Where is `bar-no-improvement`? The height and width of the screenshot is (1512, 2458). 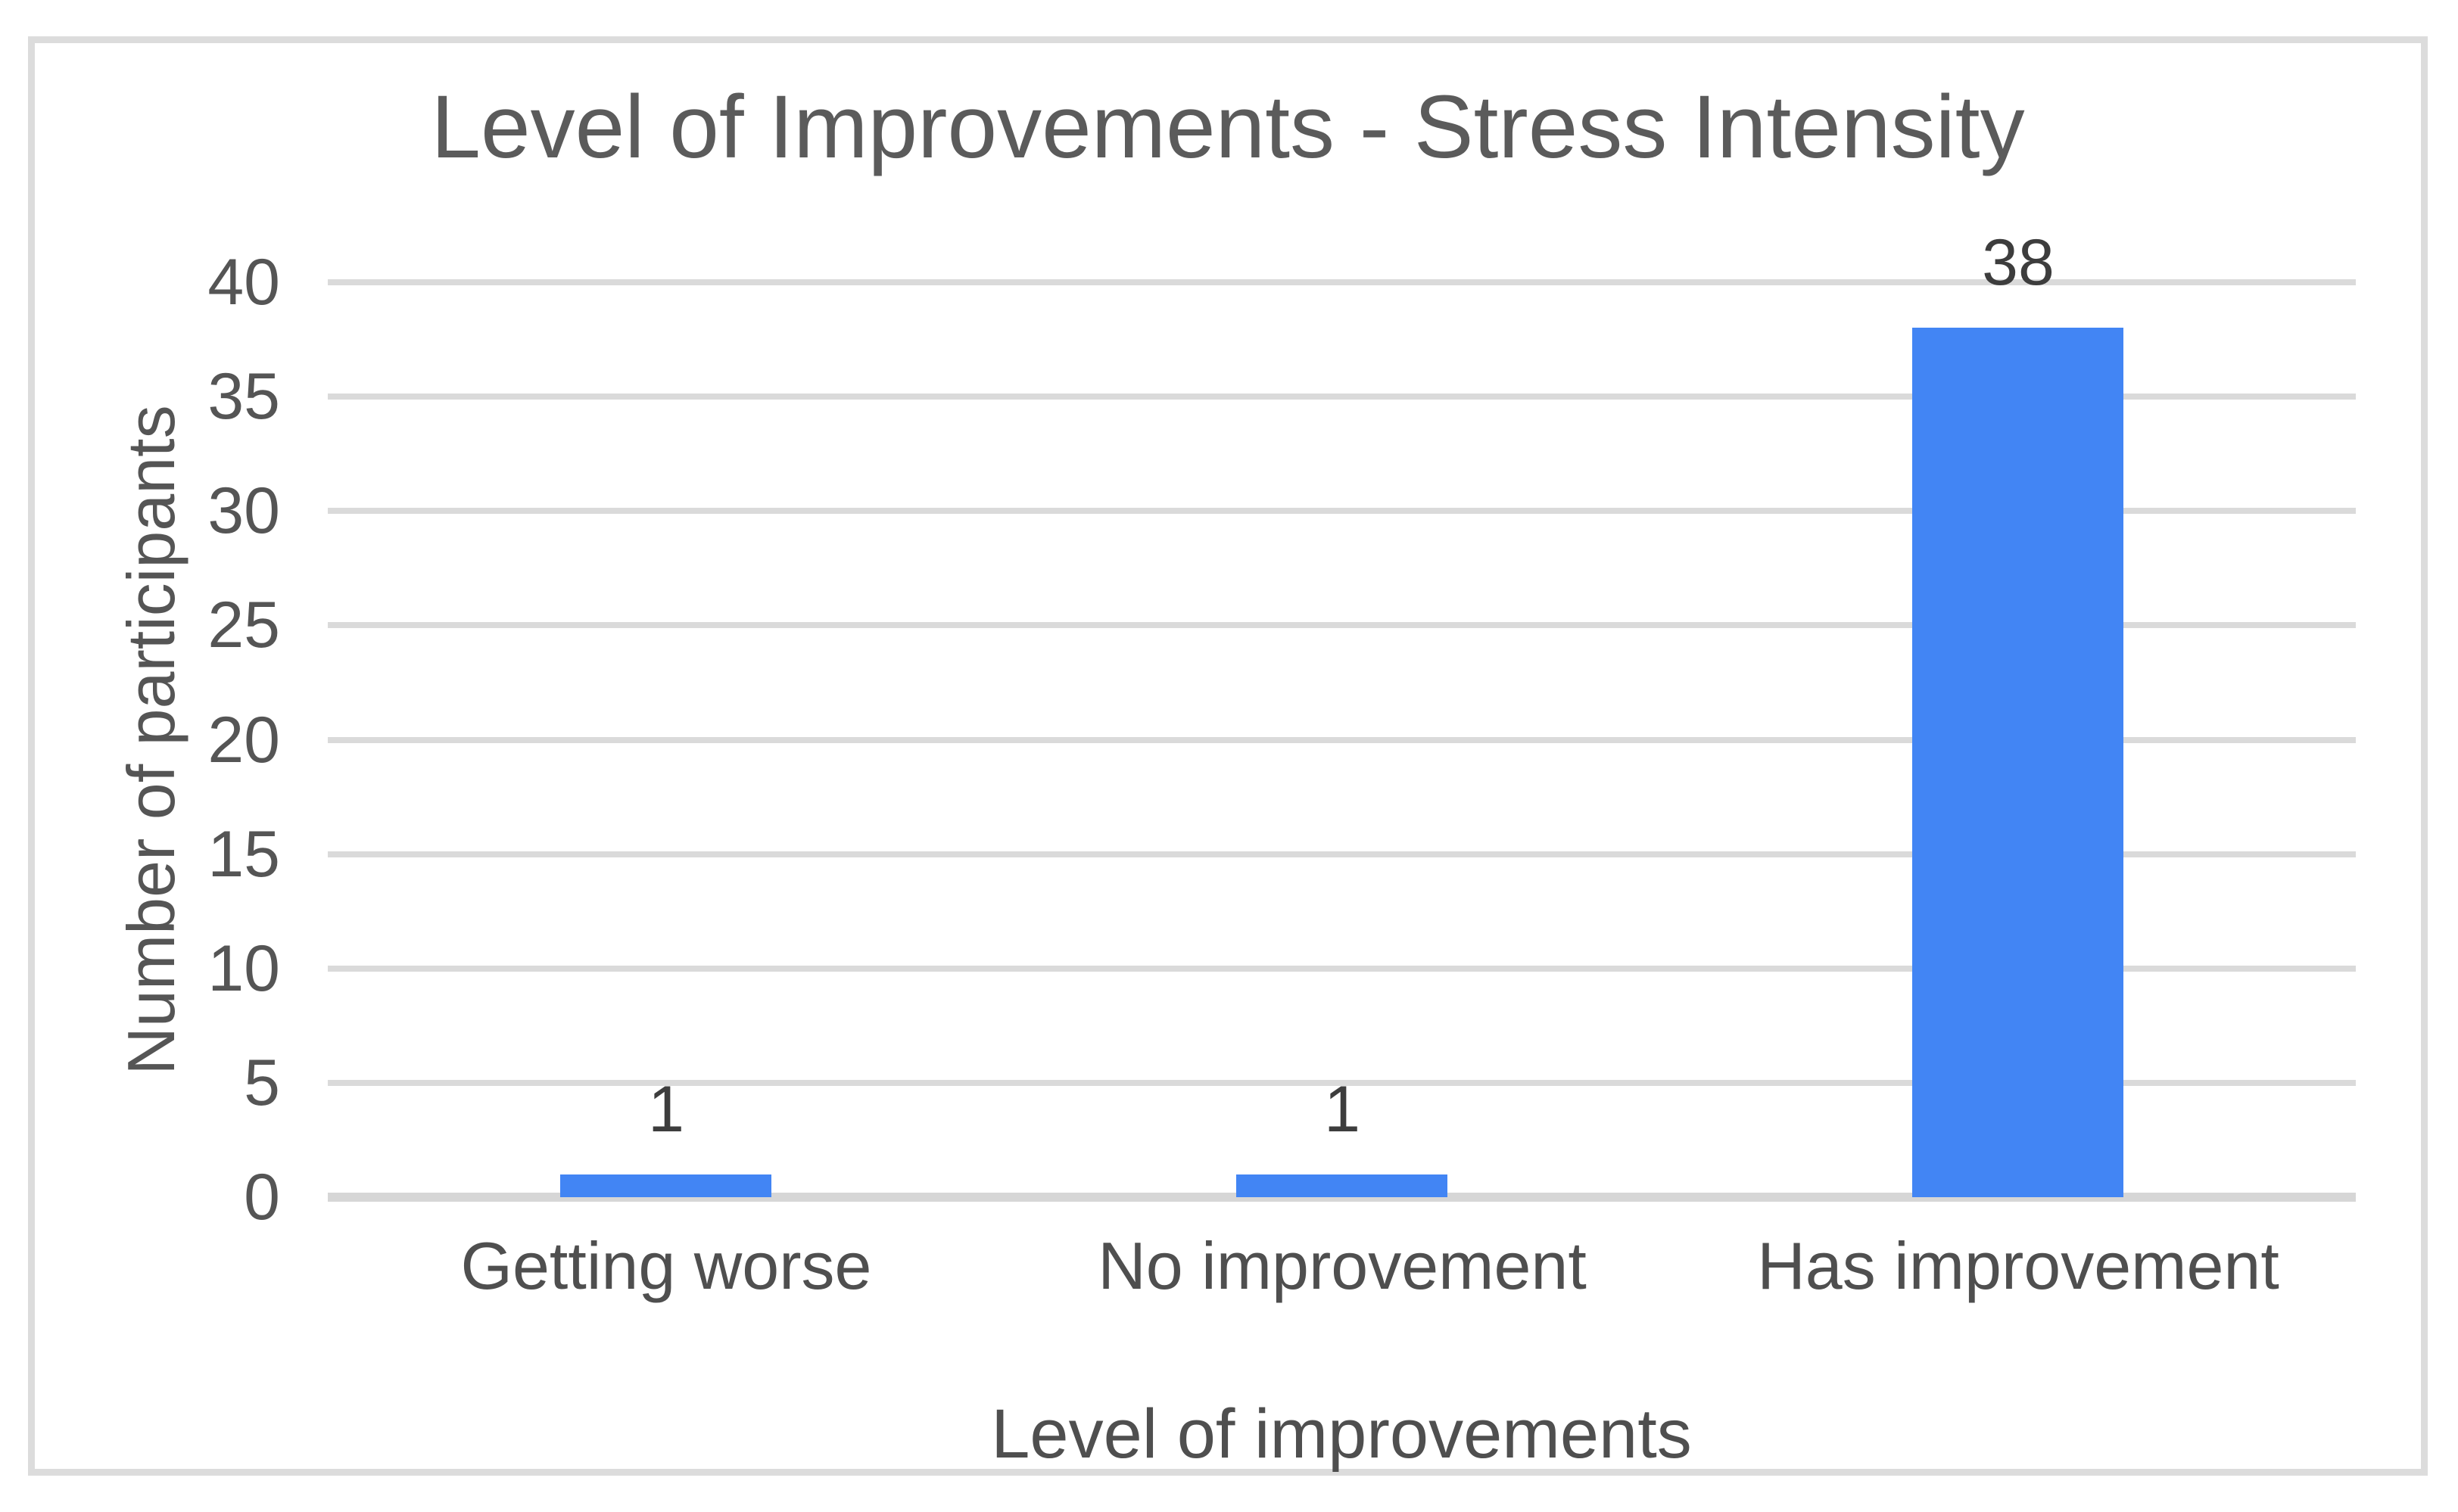
bar-no-improvement is located at coordinates (1341, 1185).